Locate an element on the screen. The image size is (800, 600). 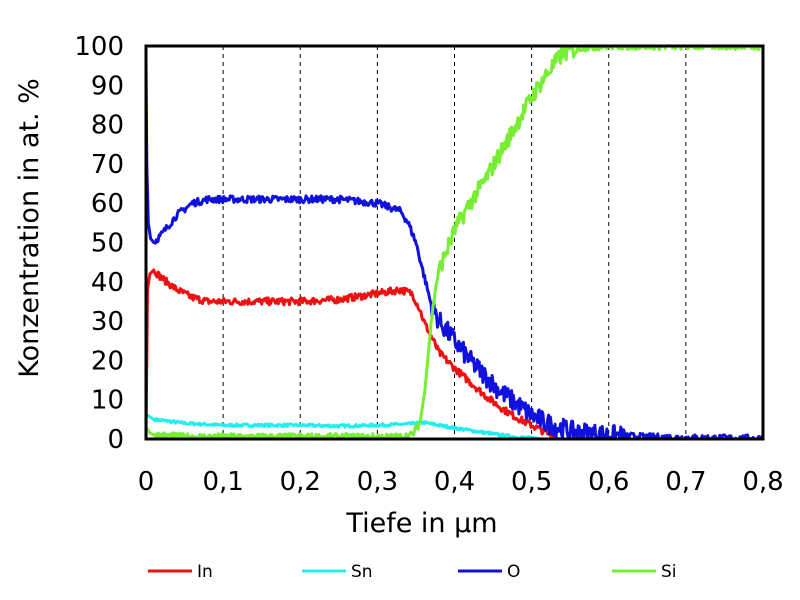
x-tick-label: 0,7 is located at coordinates (685, 482).